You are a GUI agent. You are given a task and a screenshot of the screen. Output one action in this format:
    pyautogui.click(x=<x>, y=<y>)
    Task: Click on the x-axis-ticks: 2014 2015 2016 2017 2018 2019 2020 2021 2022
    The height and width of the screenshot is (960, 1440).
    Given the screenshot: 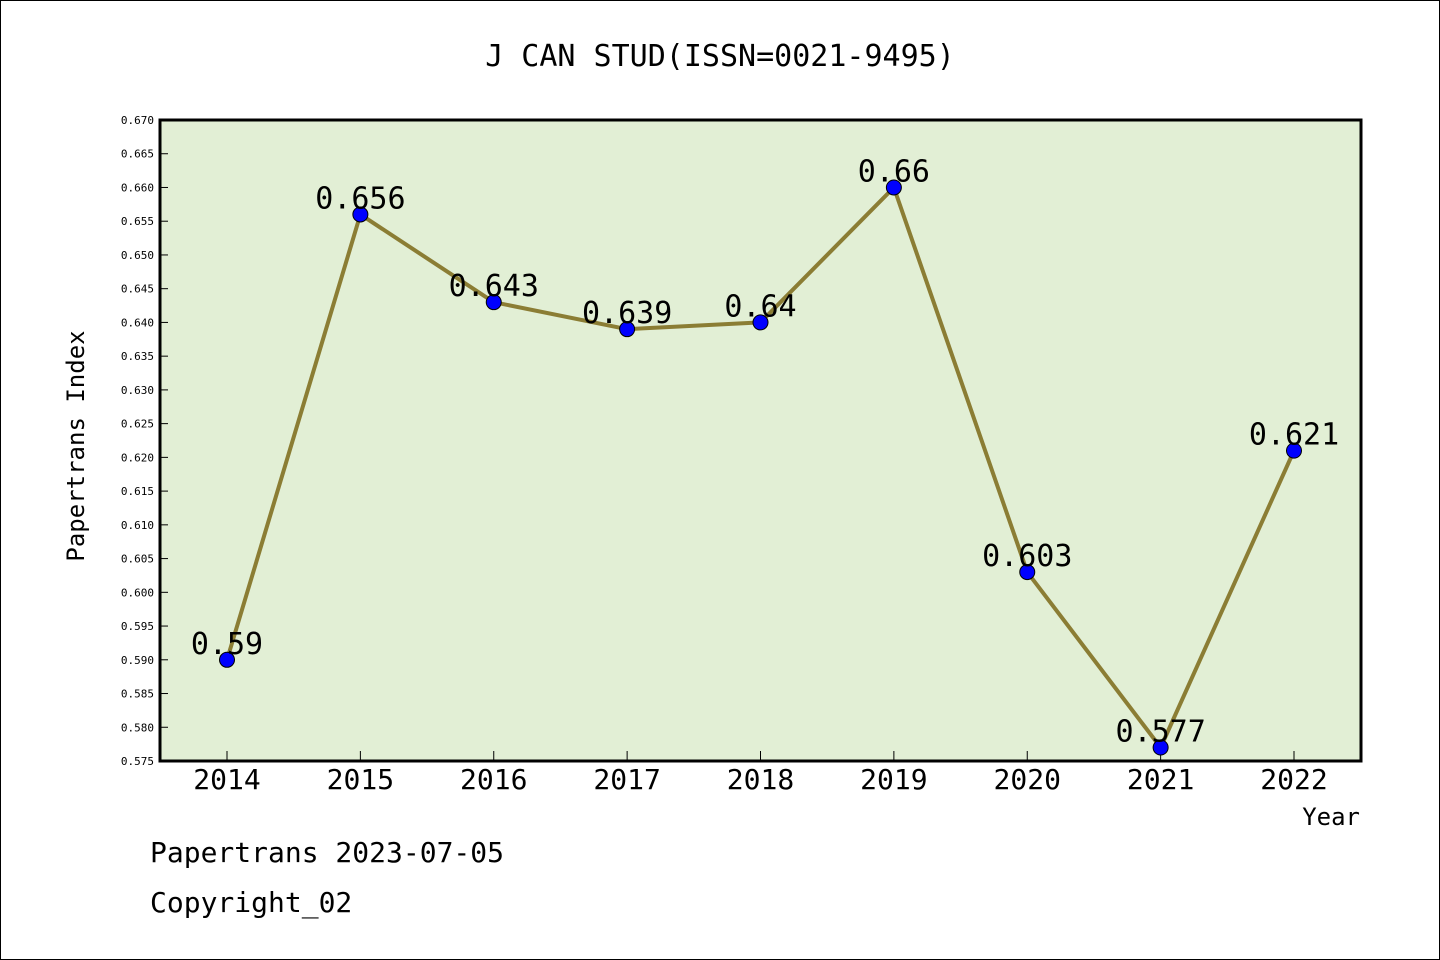 What is the action you would take?
    pyautogui.click(x=760, y=773)
    